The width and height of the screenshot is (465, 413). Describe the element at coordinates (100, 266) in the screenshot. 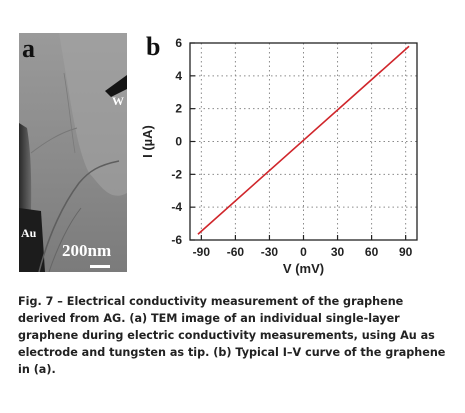

I see `scale-bar` at that location.